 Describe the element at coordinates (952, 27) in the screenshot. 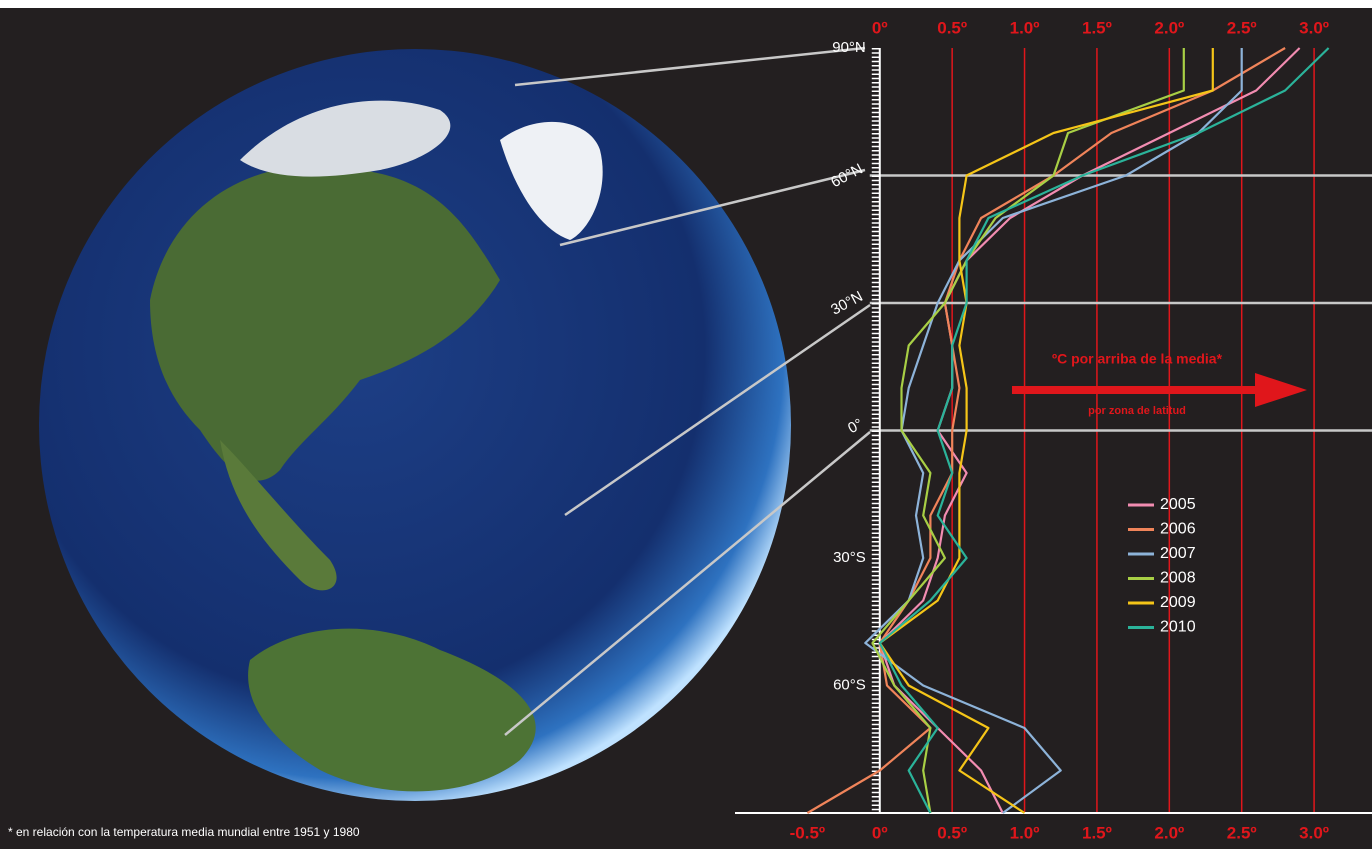

I see `x-top-tick-label: 0.5º` at that location.